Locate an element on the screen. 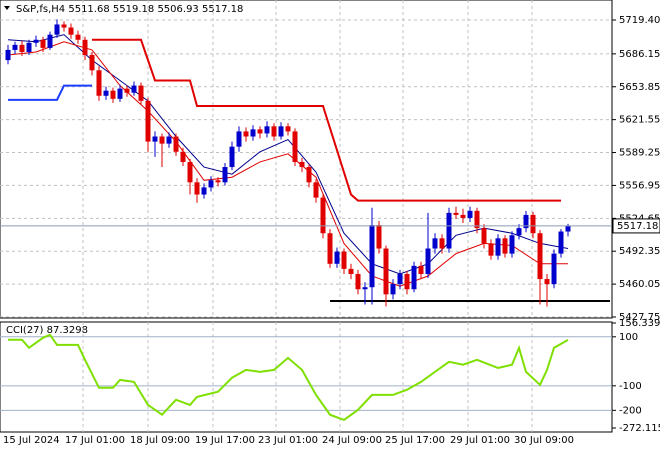 The image size is (660, 450). cci-name: CCI(27) is located at coordinates (25, 330).